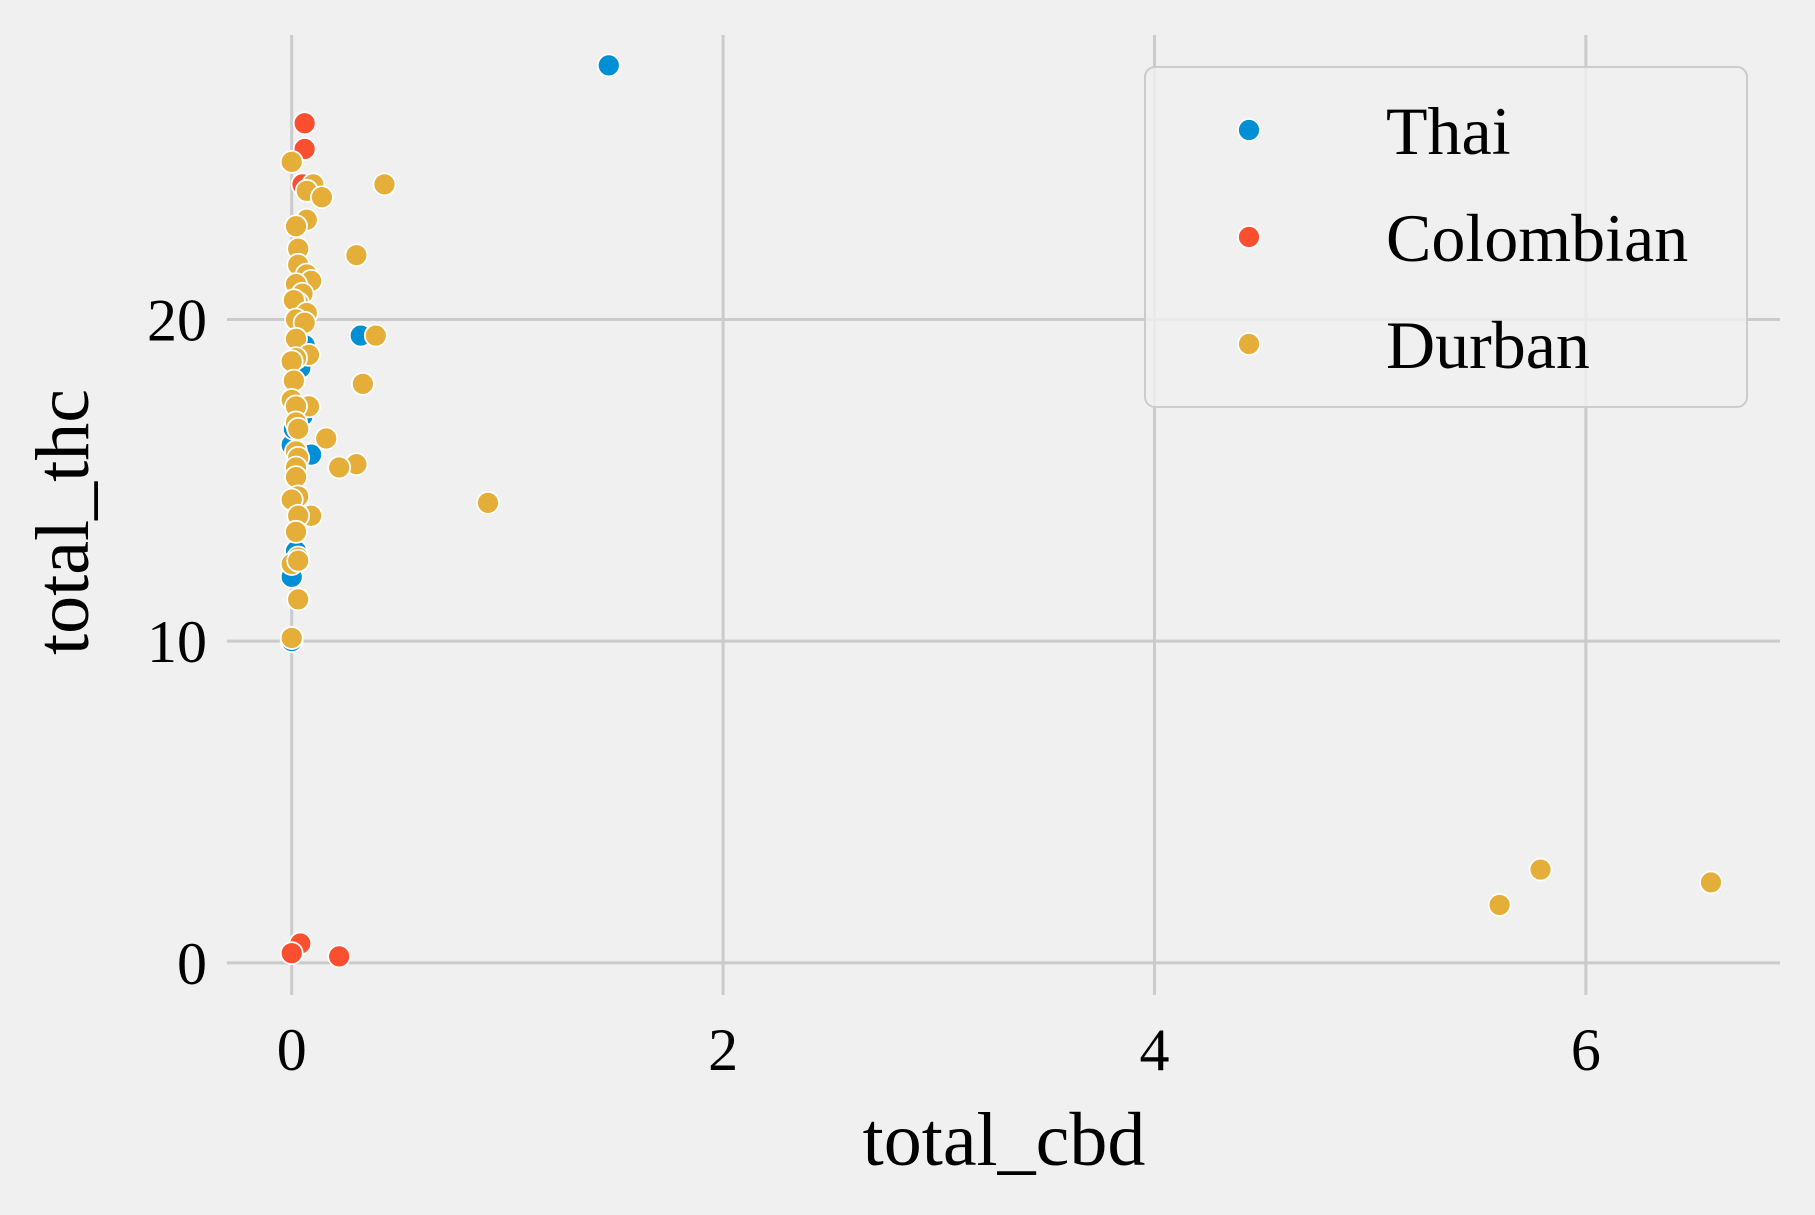  I want to click on x-tick-label: 4, so click(1154, 1050).